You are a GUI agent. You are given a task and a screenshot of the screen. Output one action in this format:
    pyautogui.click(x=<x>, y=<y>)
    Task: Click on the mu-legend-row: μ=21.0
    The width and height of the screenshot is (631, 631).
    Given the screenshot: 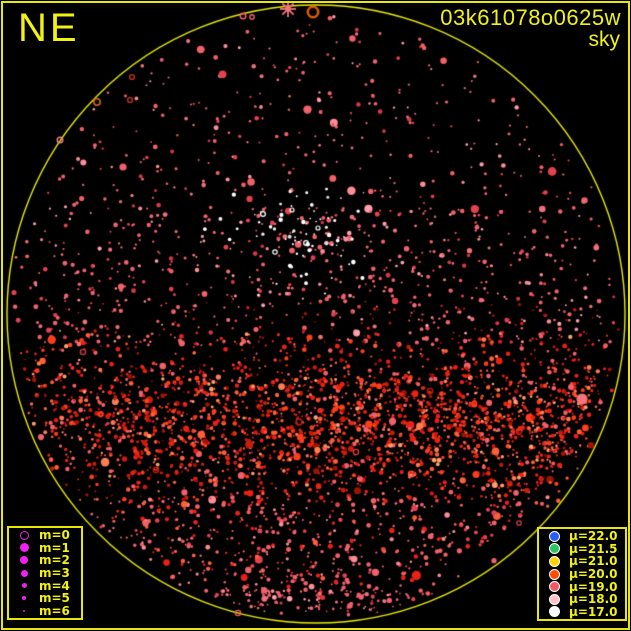 What is the action you would take?
    pyautogui.click(x=582, y=561)
    